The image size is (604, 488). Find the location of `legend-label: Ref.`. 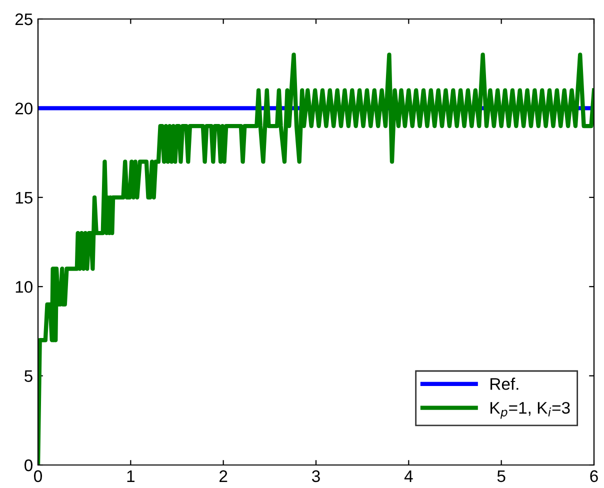

legend-label: Ref. is located at coordinates (504, 384).